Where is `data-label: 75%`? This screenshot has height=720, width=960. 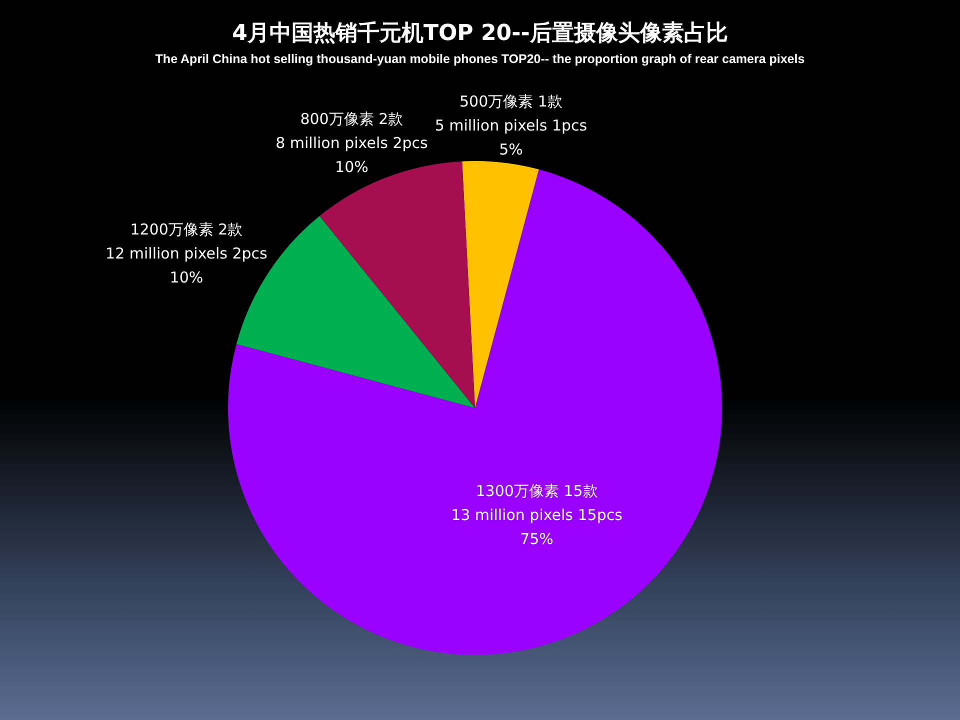
data-label: 75% is located at coordinates (537, 539).